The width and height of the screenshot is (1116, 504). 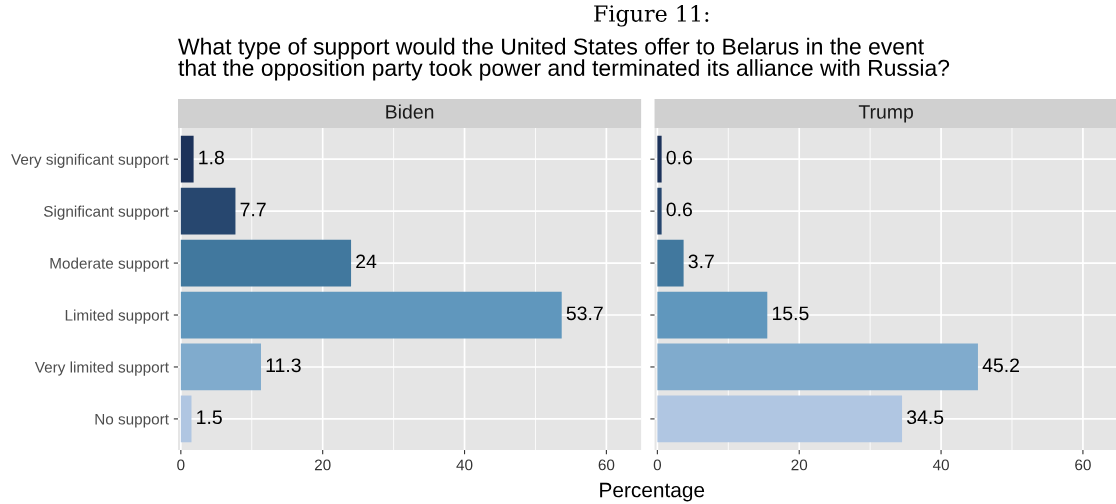 What do you see at coordinates (1000, 365) in the screenshot?
I see `data-label: 45.2` at bounding box center [1000, 365].